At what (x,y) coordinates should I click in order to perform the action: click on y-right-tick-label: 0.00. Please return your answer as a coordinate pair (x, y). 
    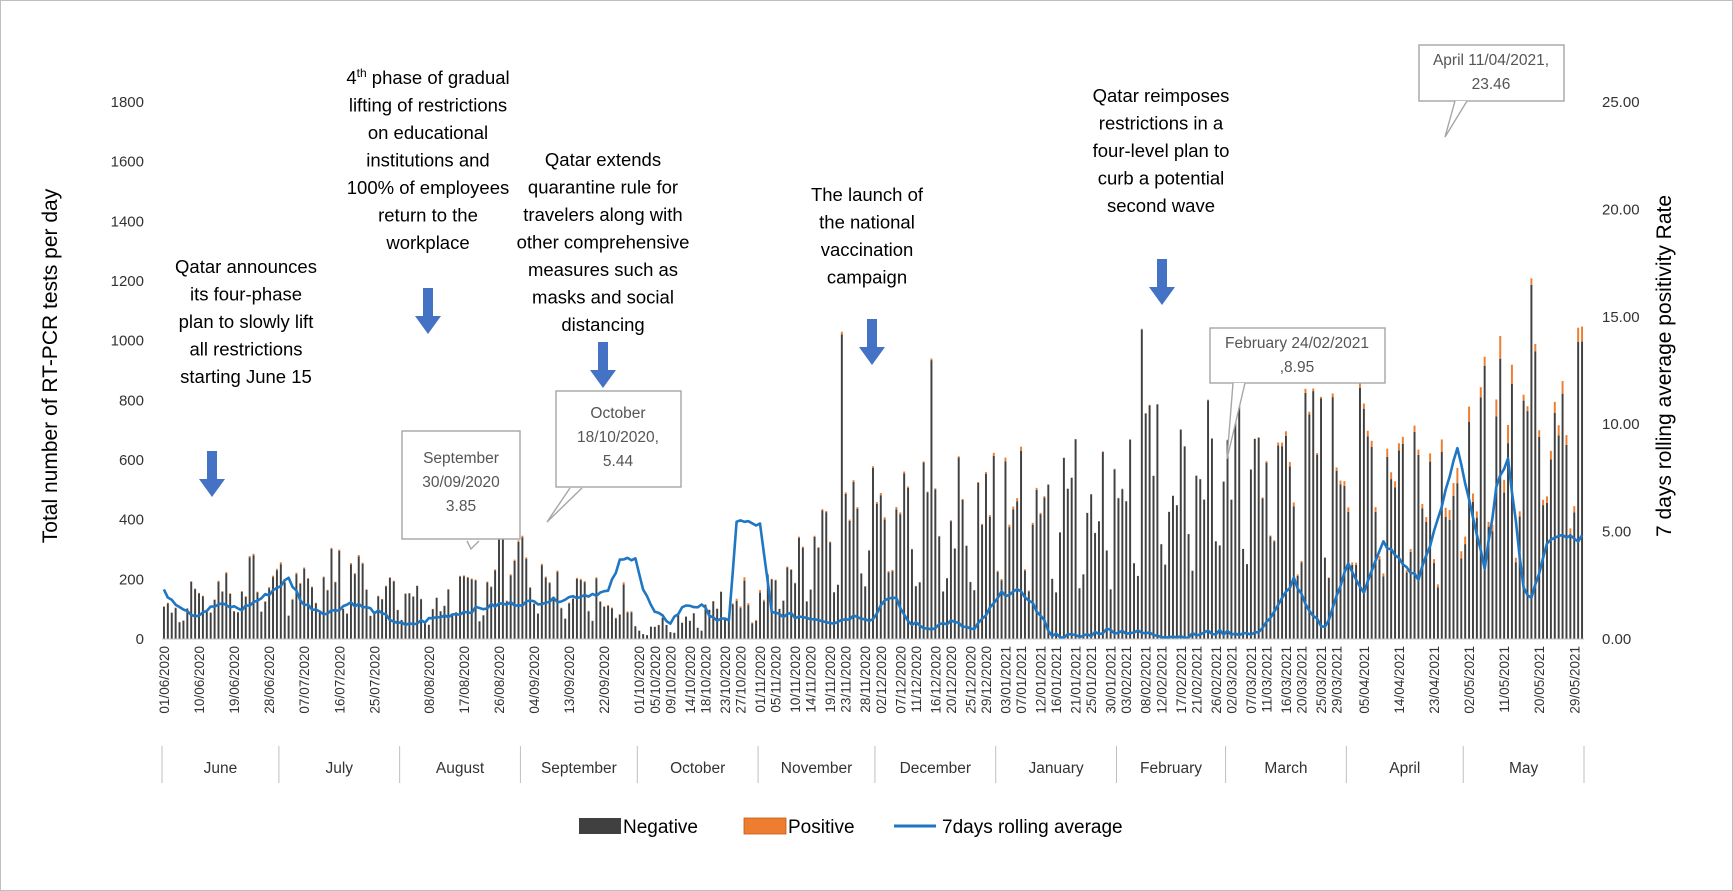
    Looking at the image, I should click on (1616, 639).